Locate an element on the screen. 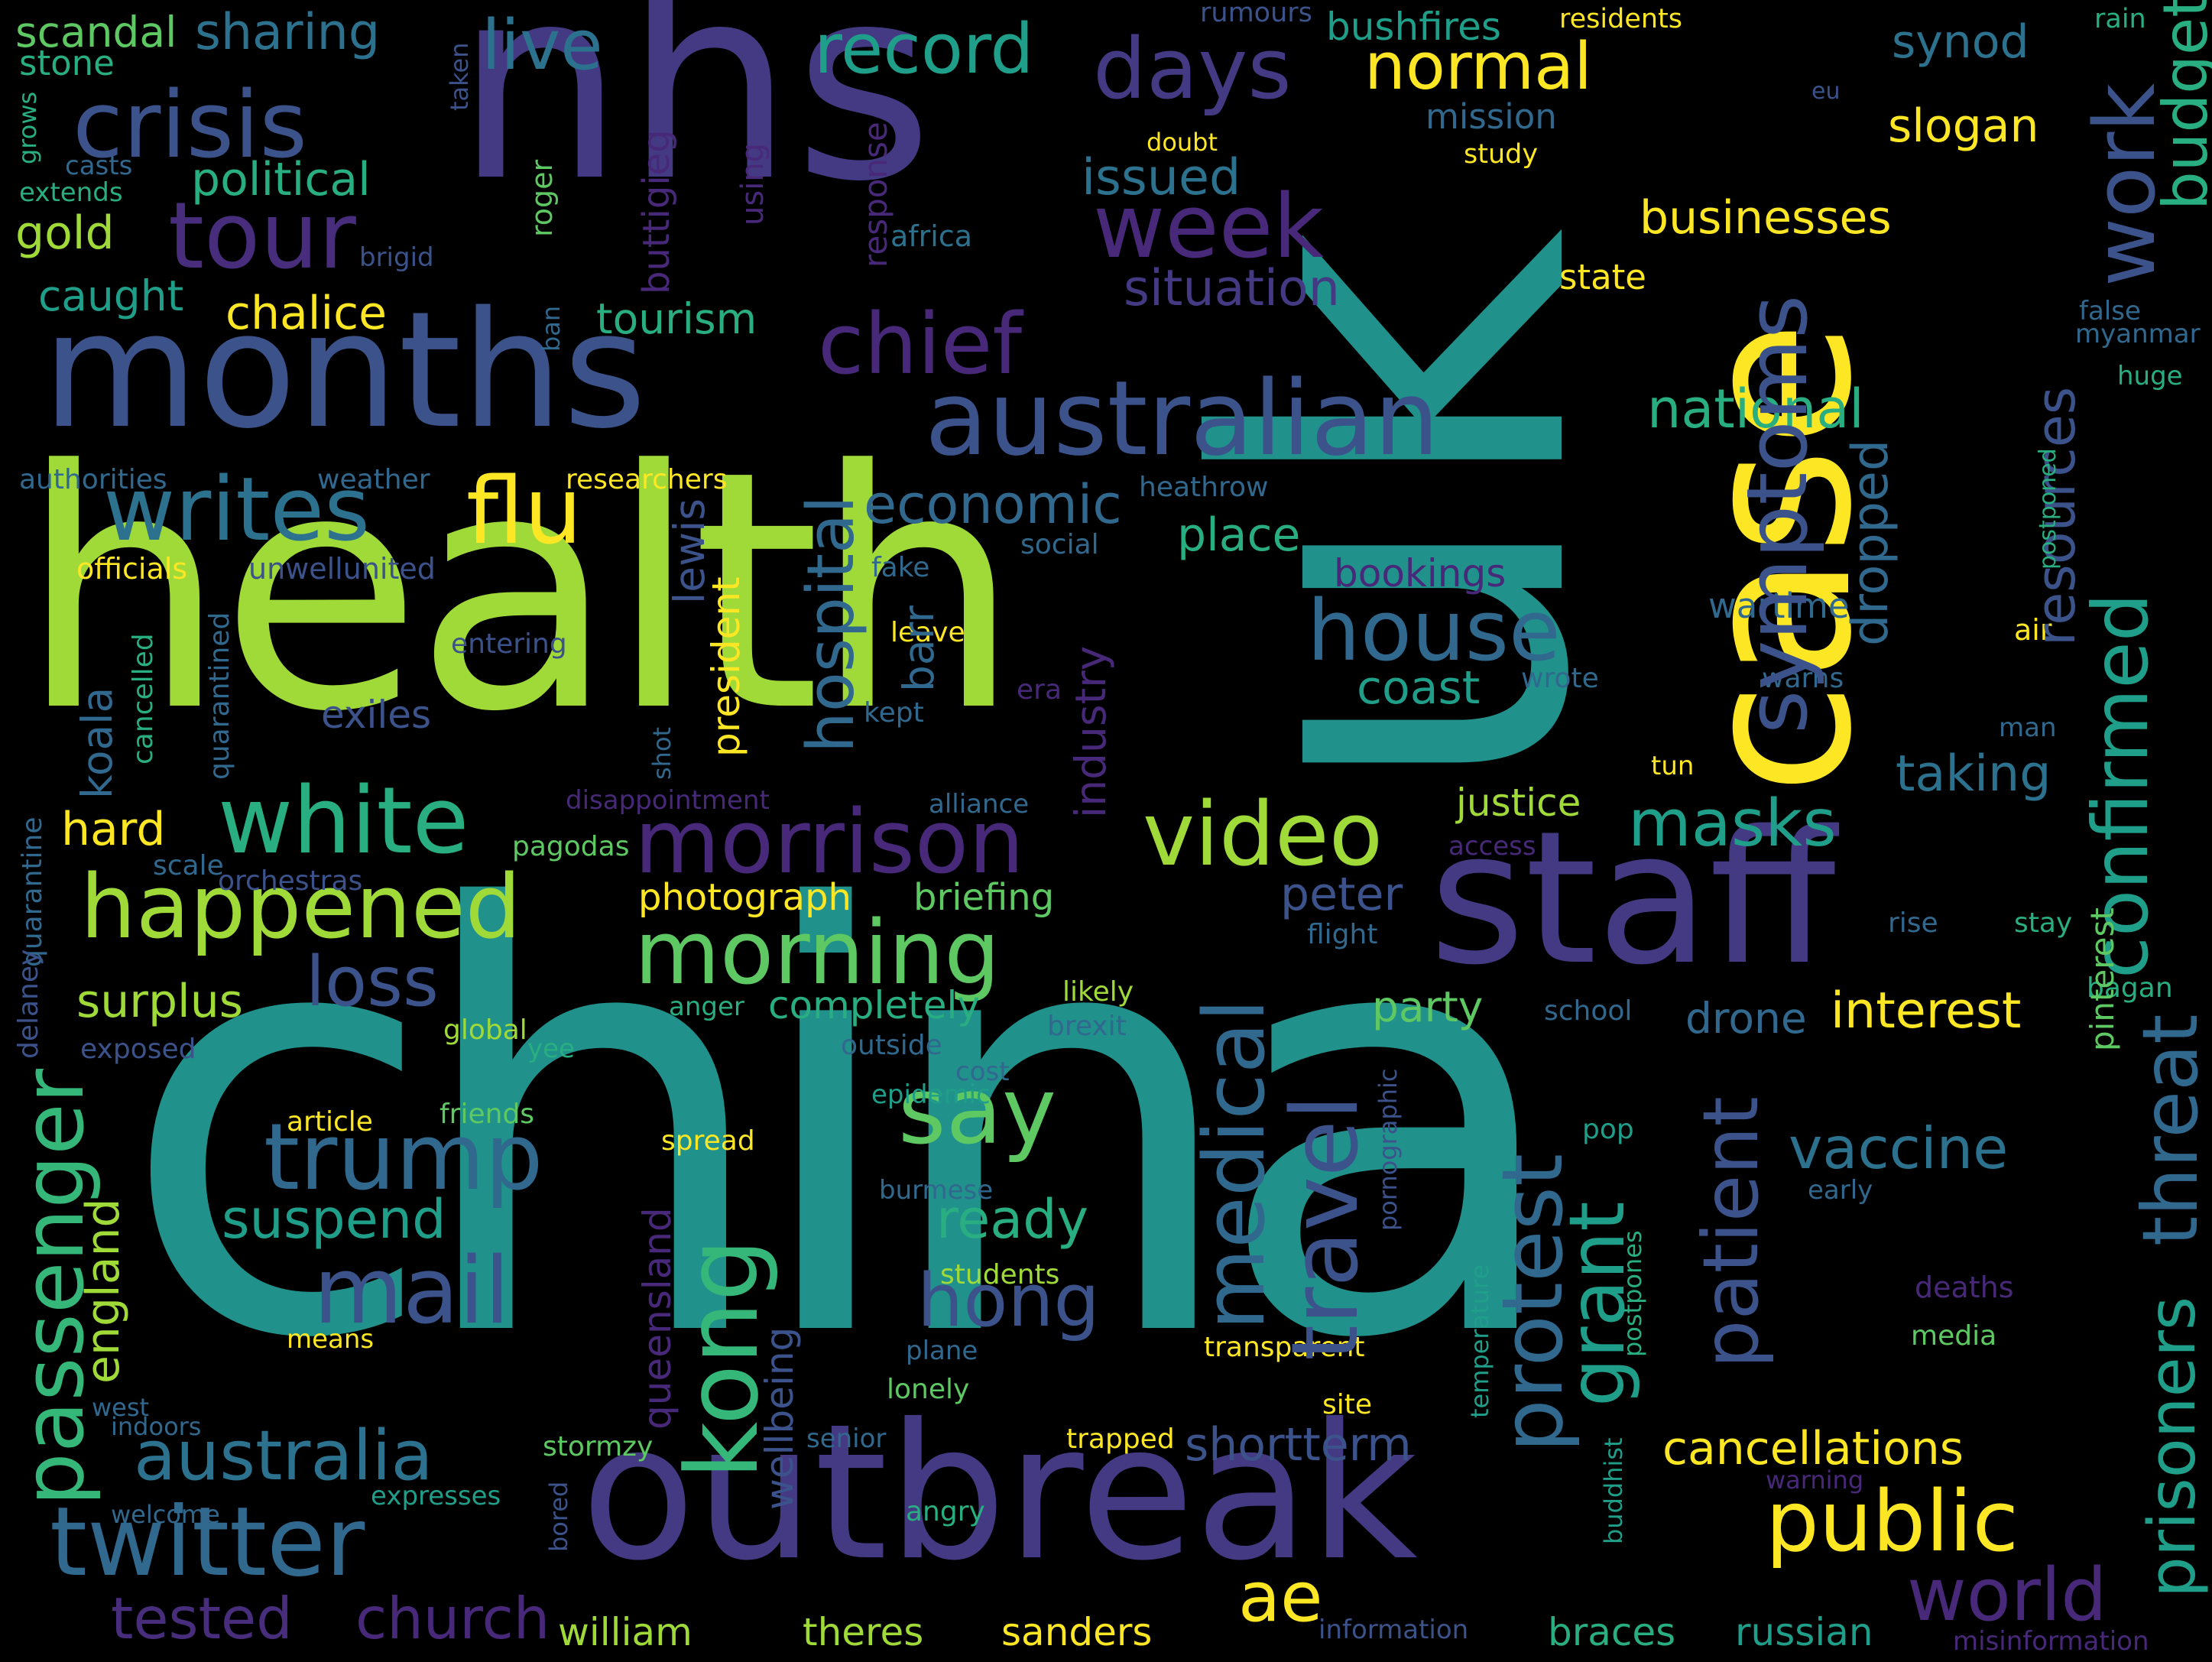 The image size is (2212, 1662). word-morrison: morrison is located at coordinates (829, 842).